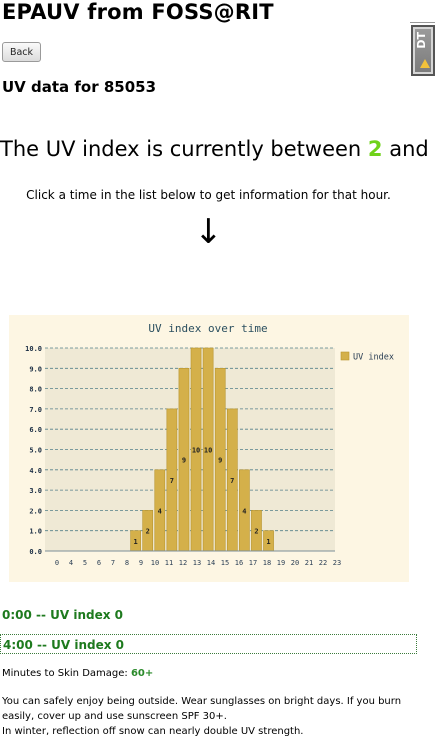  I want to click on location-subtitle: UV data for 85053, so click(79, 87).